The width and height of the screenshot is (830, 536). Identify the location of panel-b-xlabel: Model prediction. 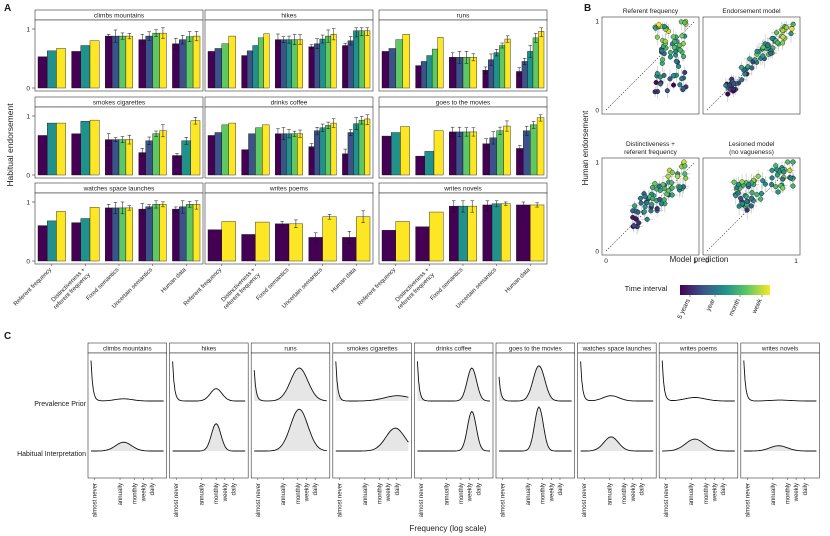
(699, 259).